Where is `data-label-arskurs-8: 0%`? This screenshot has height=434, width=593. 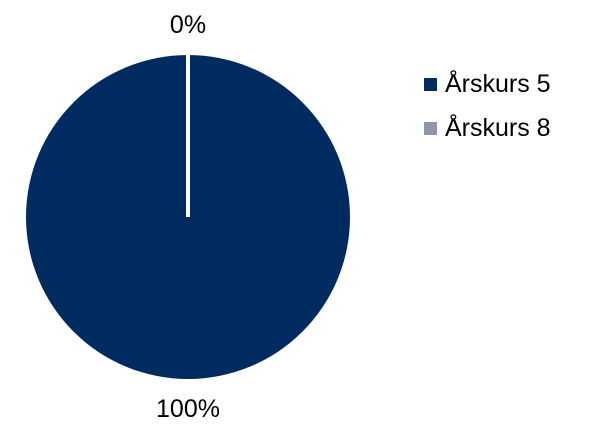 data-label-arskurs-8: 0% is located at coordinates (188, 25).